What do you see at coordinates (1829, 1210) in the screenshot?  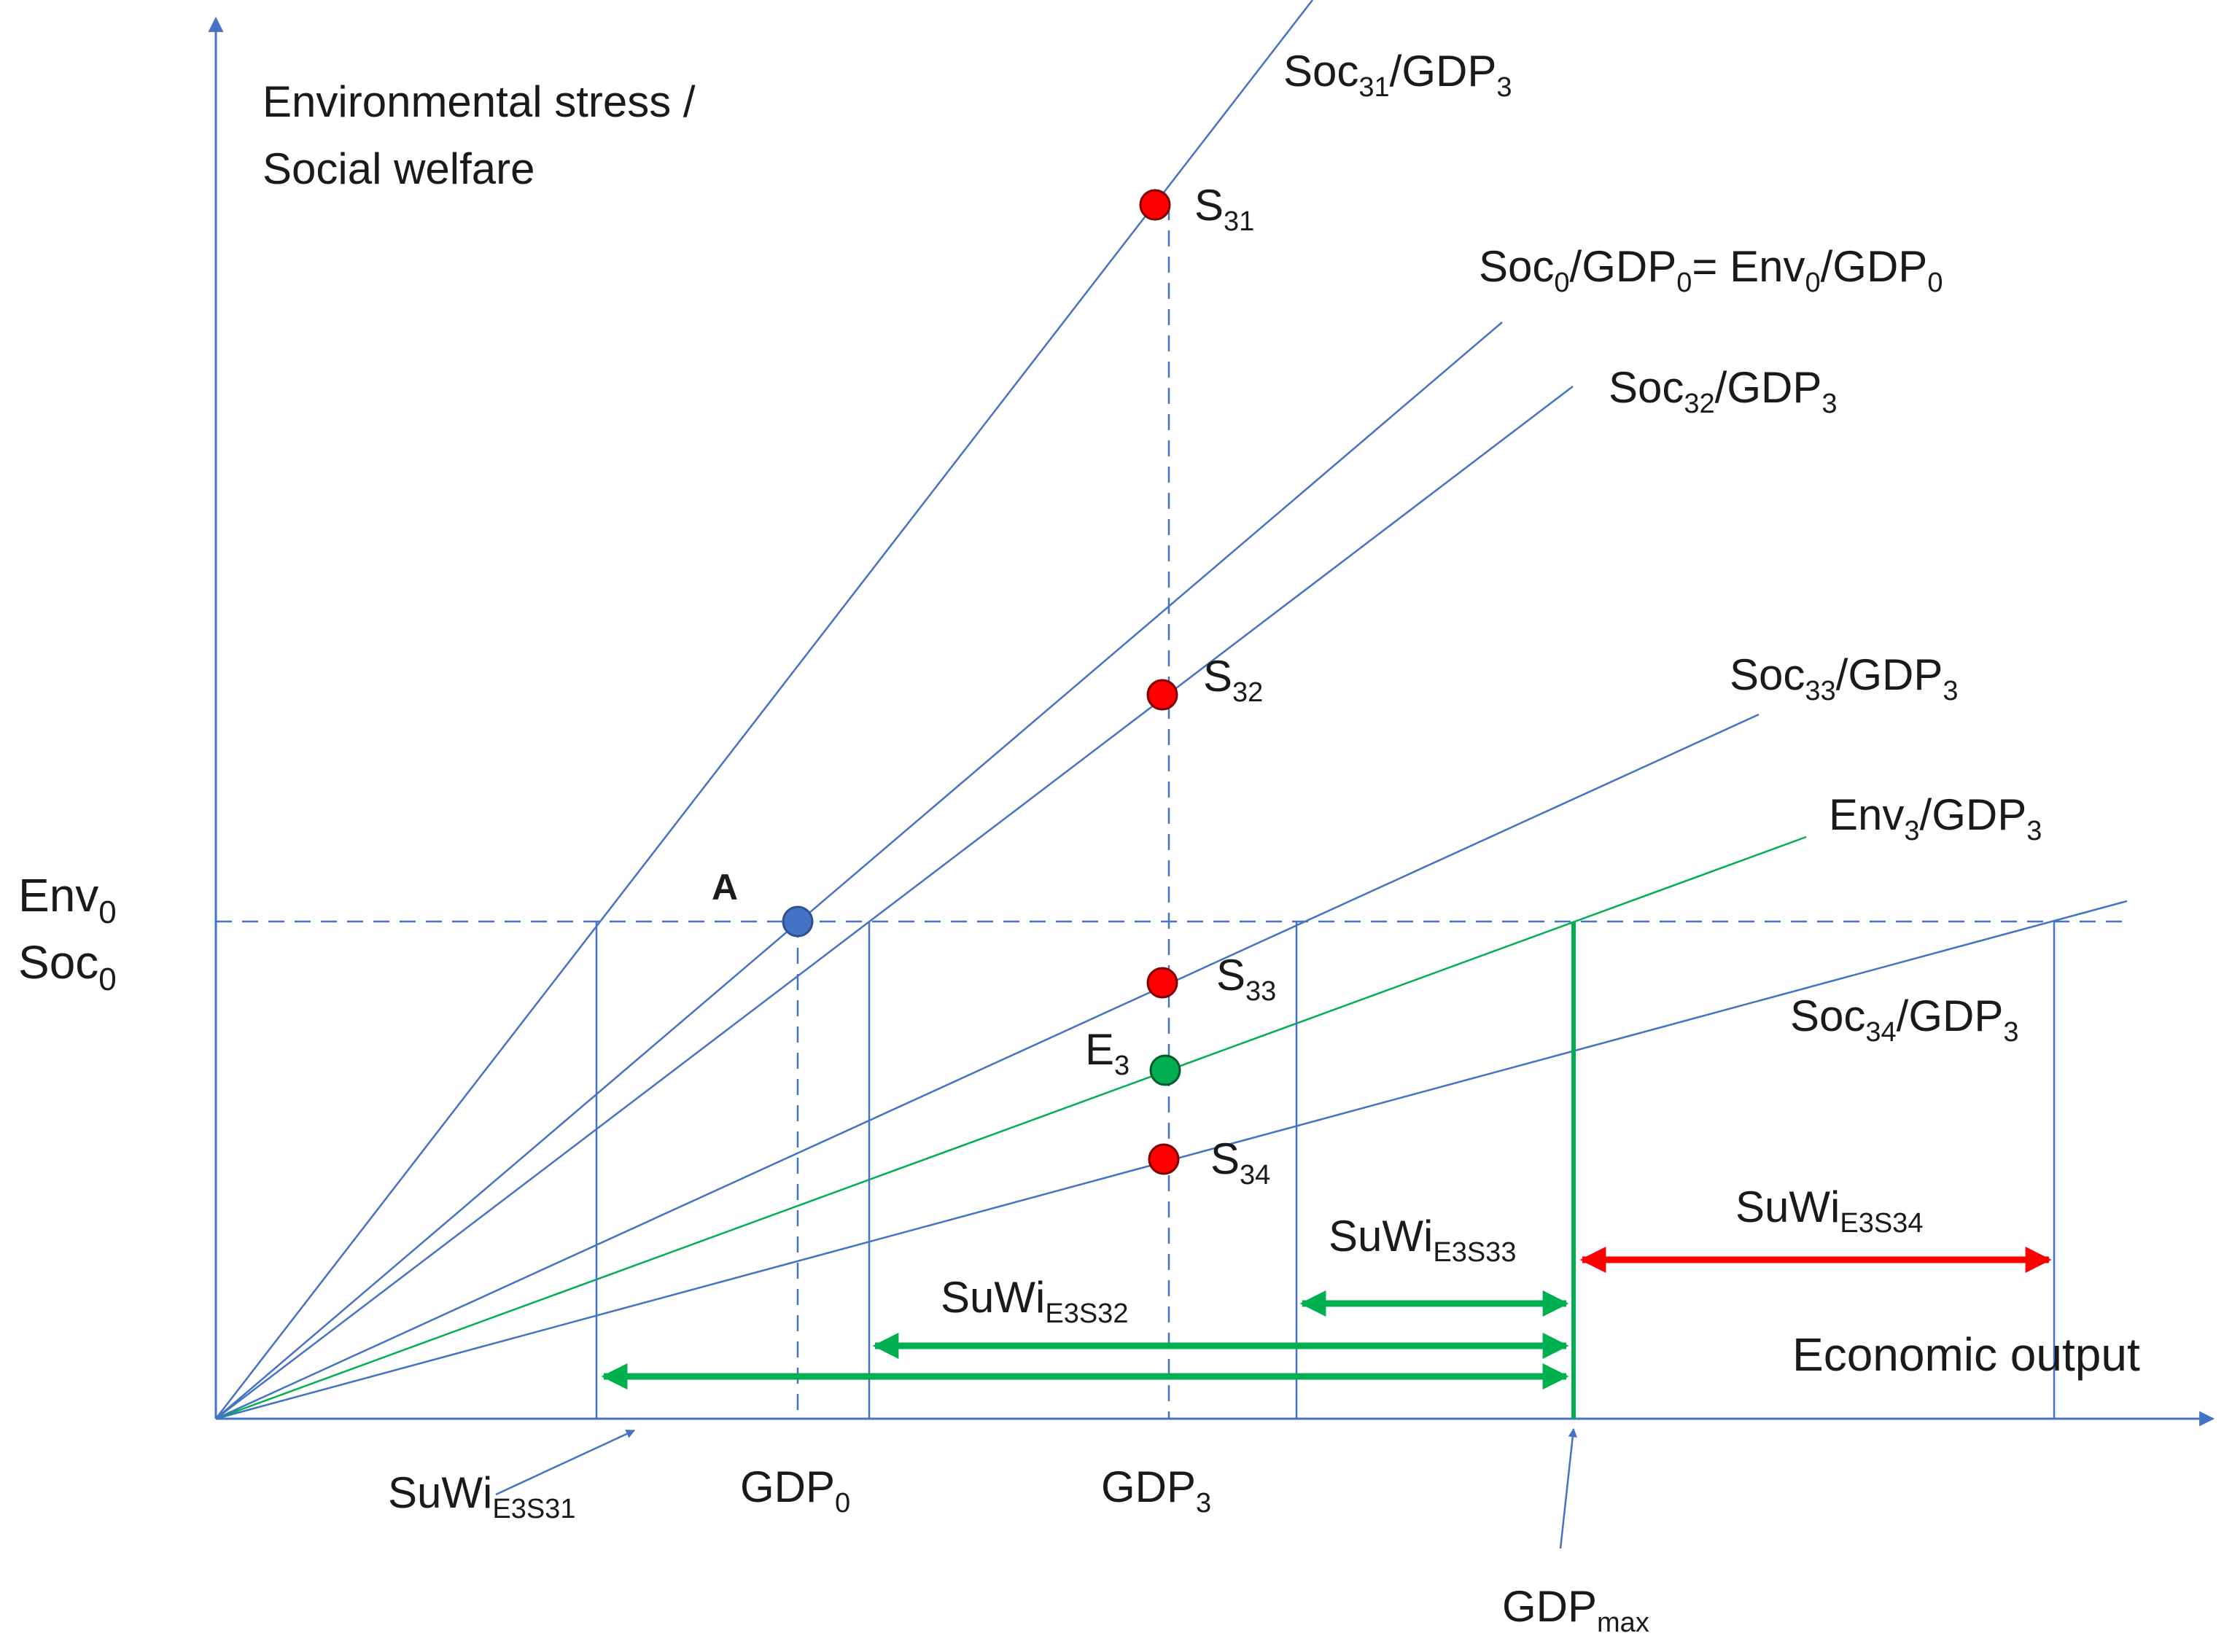 I see `label-suwi-e3s34: SuWiE3S34` at bounding box center [1829, 1210].